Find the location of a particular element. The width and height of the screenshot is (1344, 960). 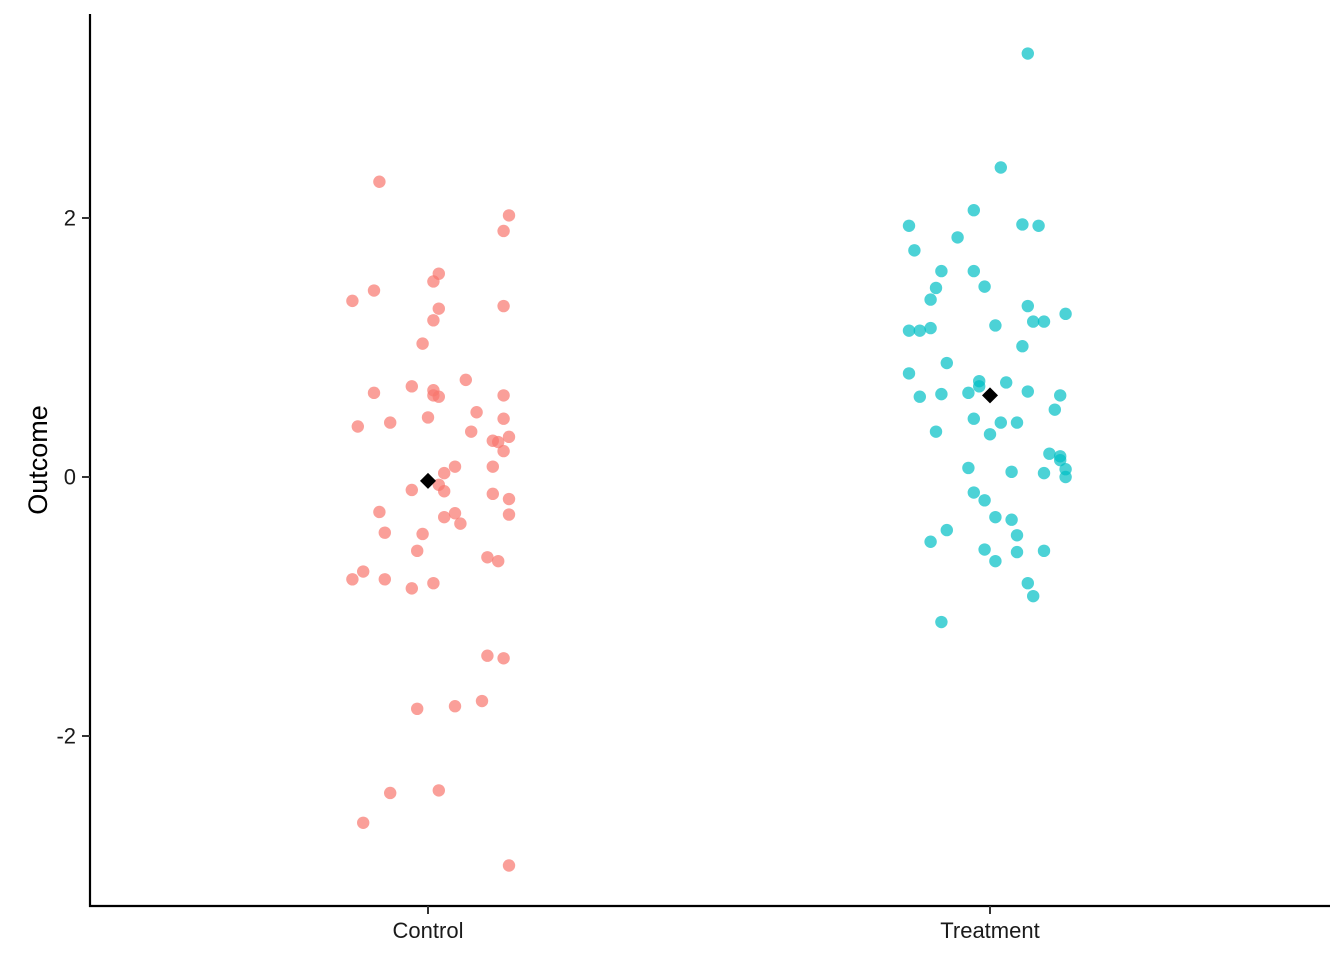

x-tick-label-treatment: Treatment is located at coordinates (989, 930).